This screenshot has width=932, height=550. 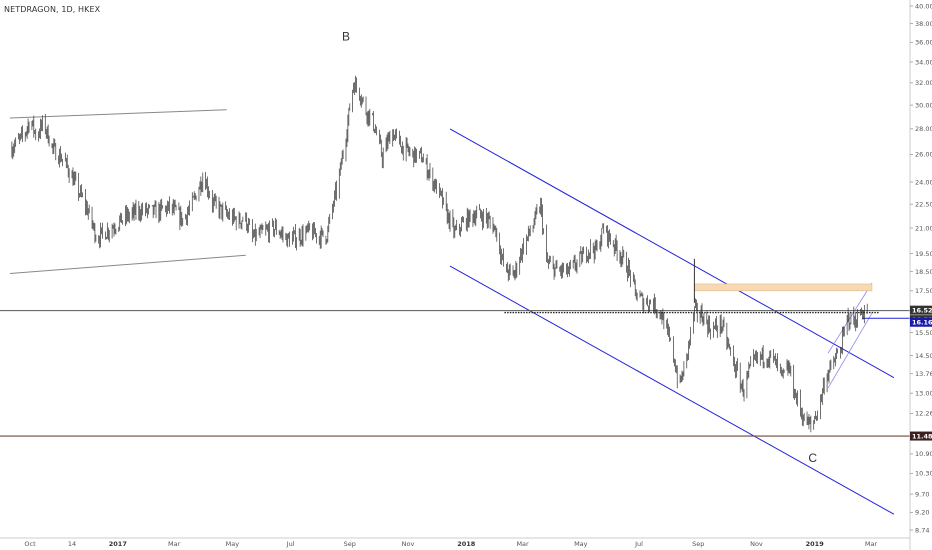 What do you see at coordinates (923, 414) in the screenshot?
I see `y-tick-label: 12.26` at bounding box center [923, 414].